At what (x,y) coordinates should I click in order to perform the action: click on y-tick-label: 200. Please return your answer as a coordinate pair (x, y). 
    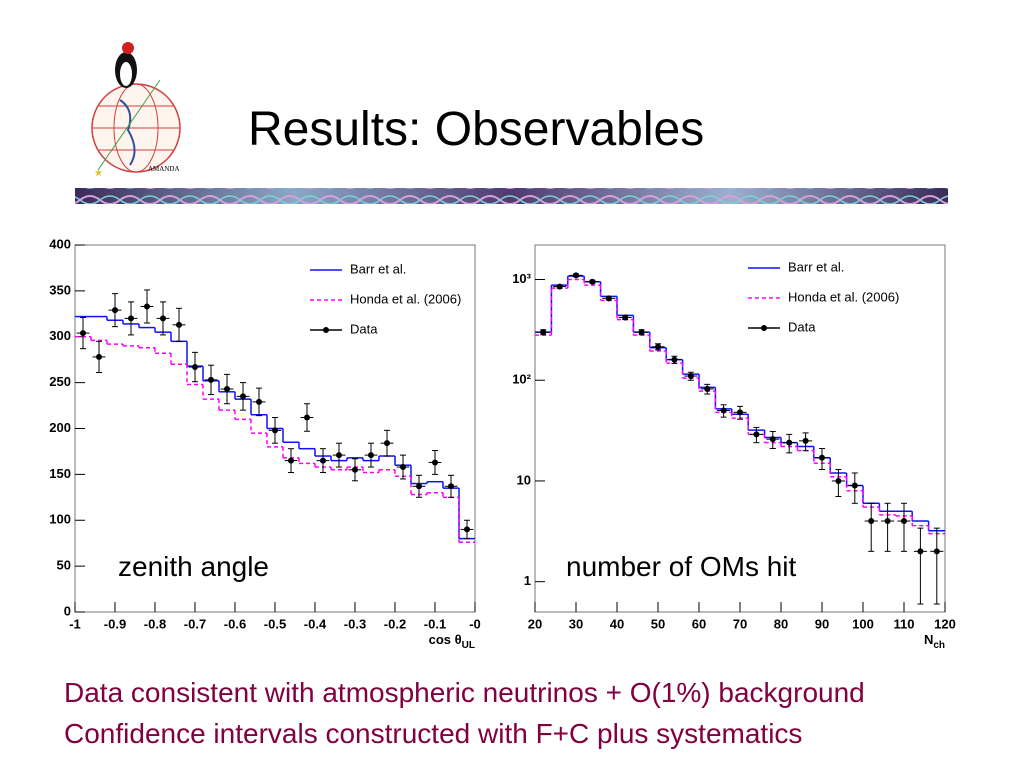
    Looking at the image, I should click on (60, 427).